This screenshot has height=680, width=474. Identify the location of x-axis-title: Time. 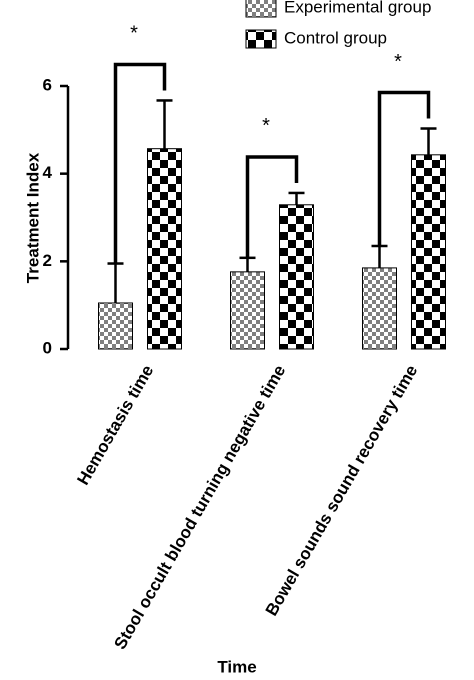
(236, 666).